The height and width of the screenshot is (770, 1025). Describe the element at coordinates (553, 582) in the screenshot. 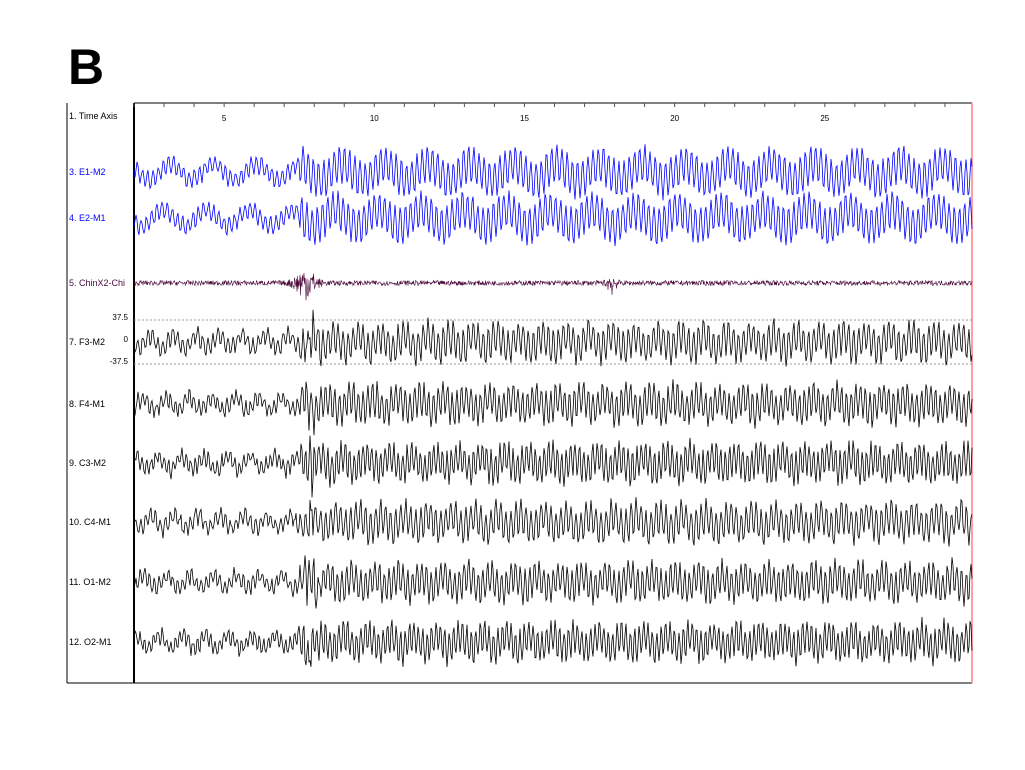

I see `trace-11-o1-m2` at that location.